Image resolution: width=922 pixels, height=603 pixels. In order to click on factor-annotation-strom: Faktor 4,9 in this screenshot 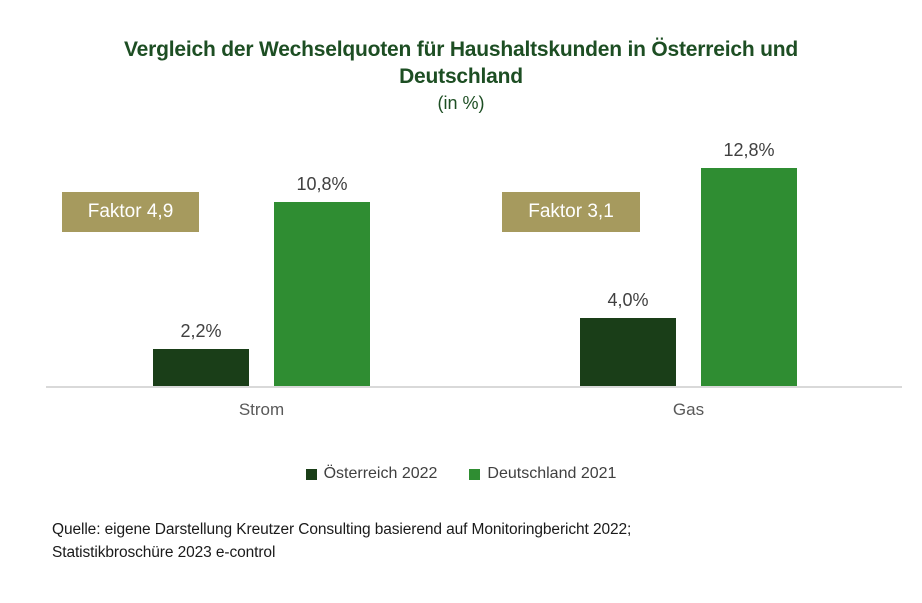, I will do `click(130, 212)`.